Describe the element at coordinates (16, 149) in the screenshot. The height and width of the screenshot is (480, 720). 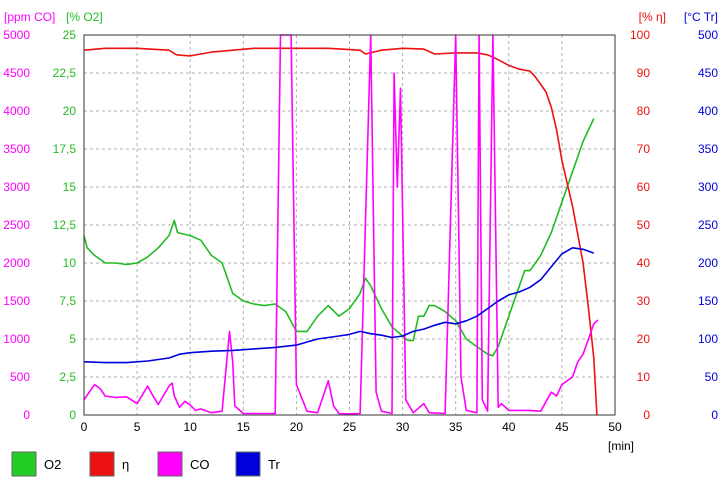
I see `y-tick-label-co: 3500` at that location.